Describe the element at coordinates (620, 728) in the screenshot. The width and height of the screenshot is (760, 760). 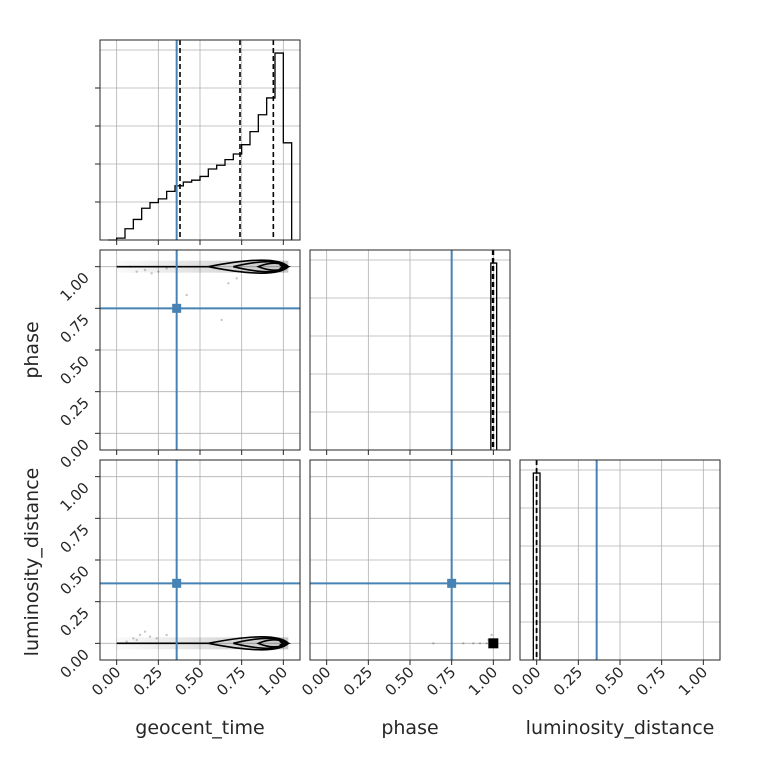
I see `xlabel-luminosity-distance: luminosity_distance` at that location.